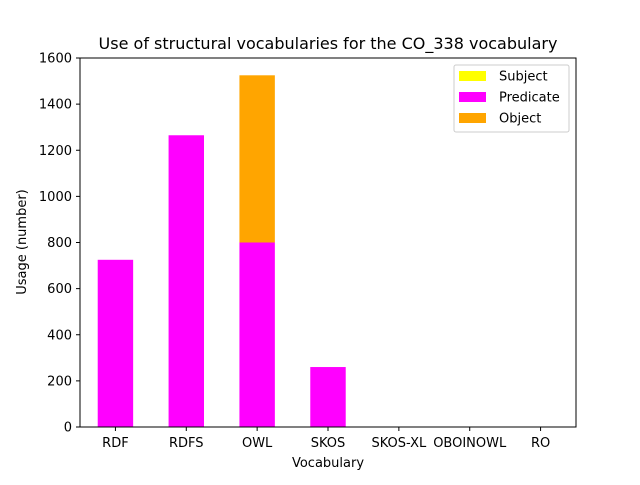 The image size is (640, 485). Describe the element at coordinates (59, 381) in the screenshot. I see `y-tick-label: 200` at that location.